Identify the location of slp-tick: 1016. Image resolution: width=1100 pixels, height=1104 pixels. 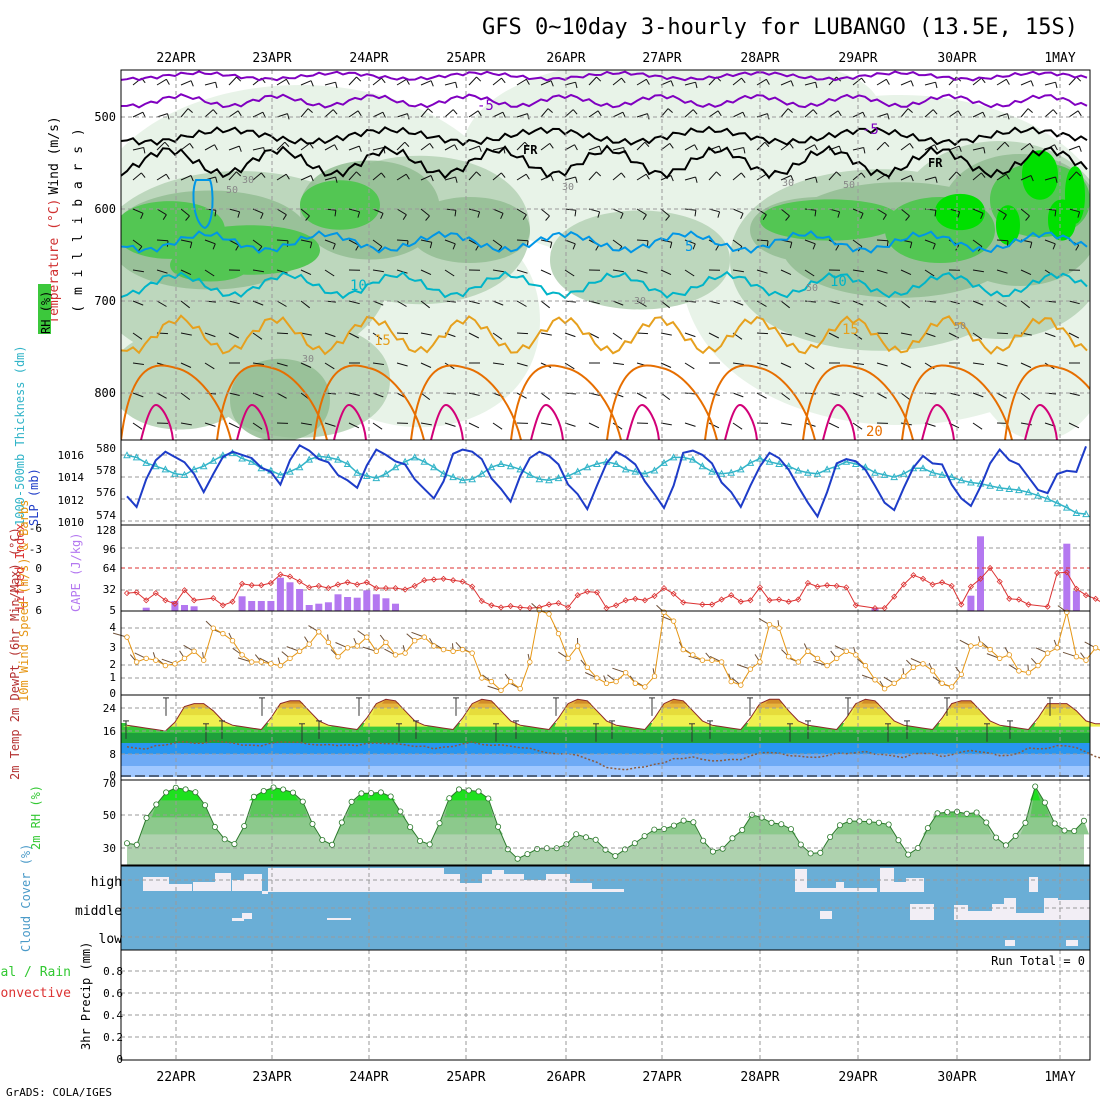
(71, 455).